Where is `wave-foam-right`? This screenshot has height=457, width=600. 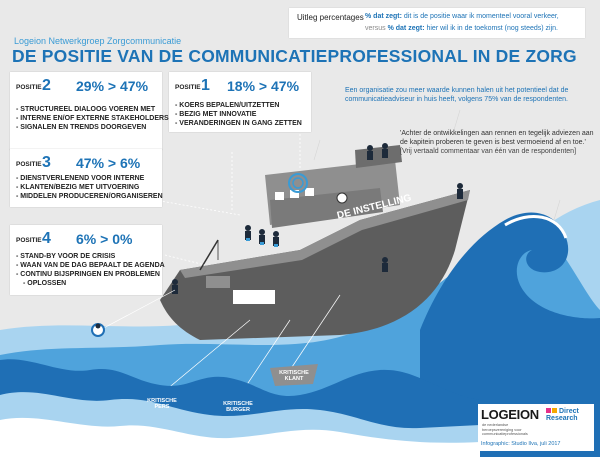 wave-foam-right is located at coordinates (536, 226).